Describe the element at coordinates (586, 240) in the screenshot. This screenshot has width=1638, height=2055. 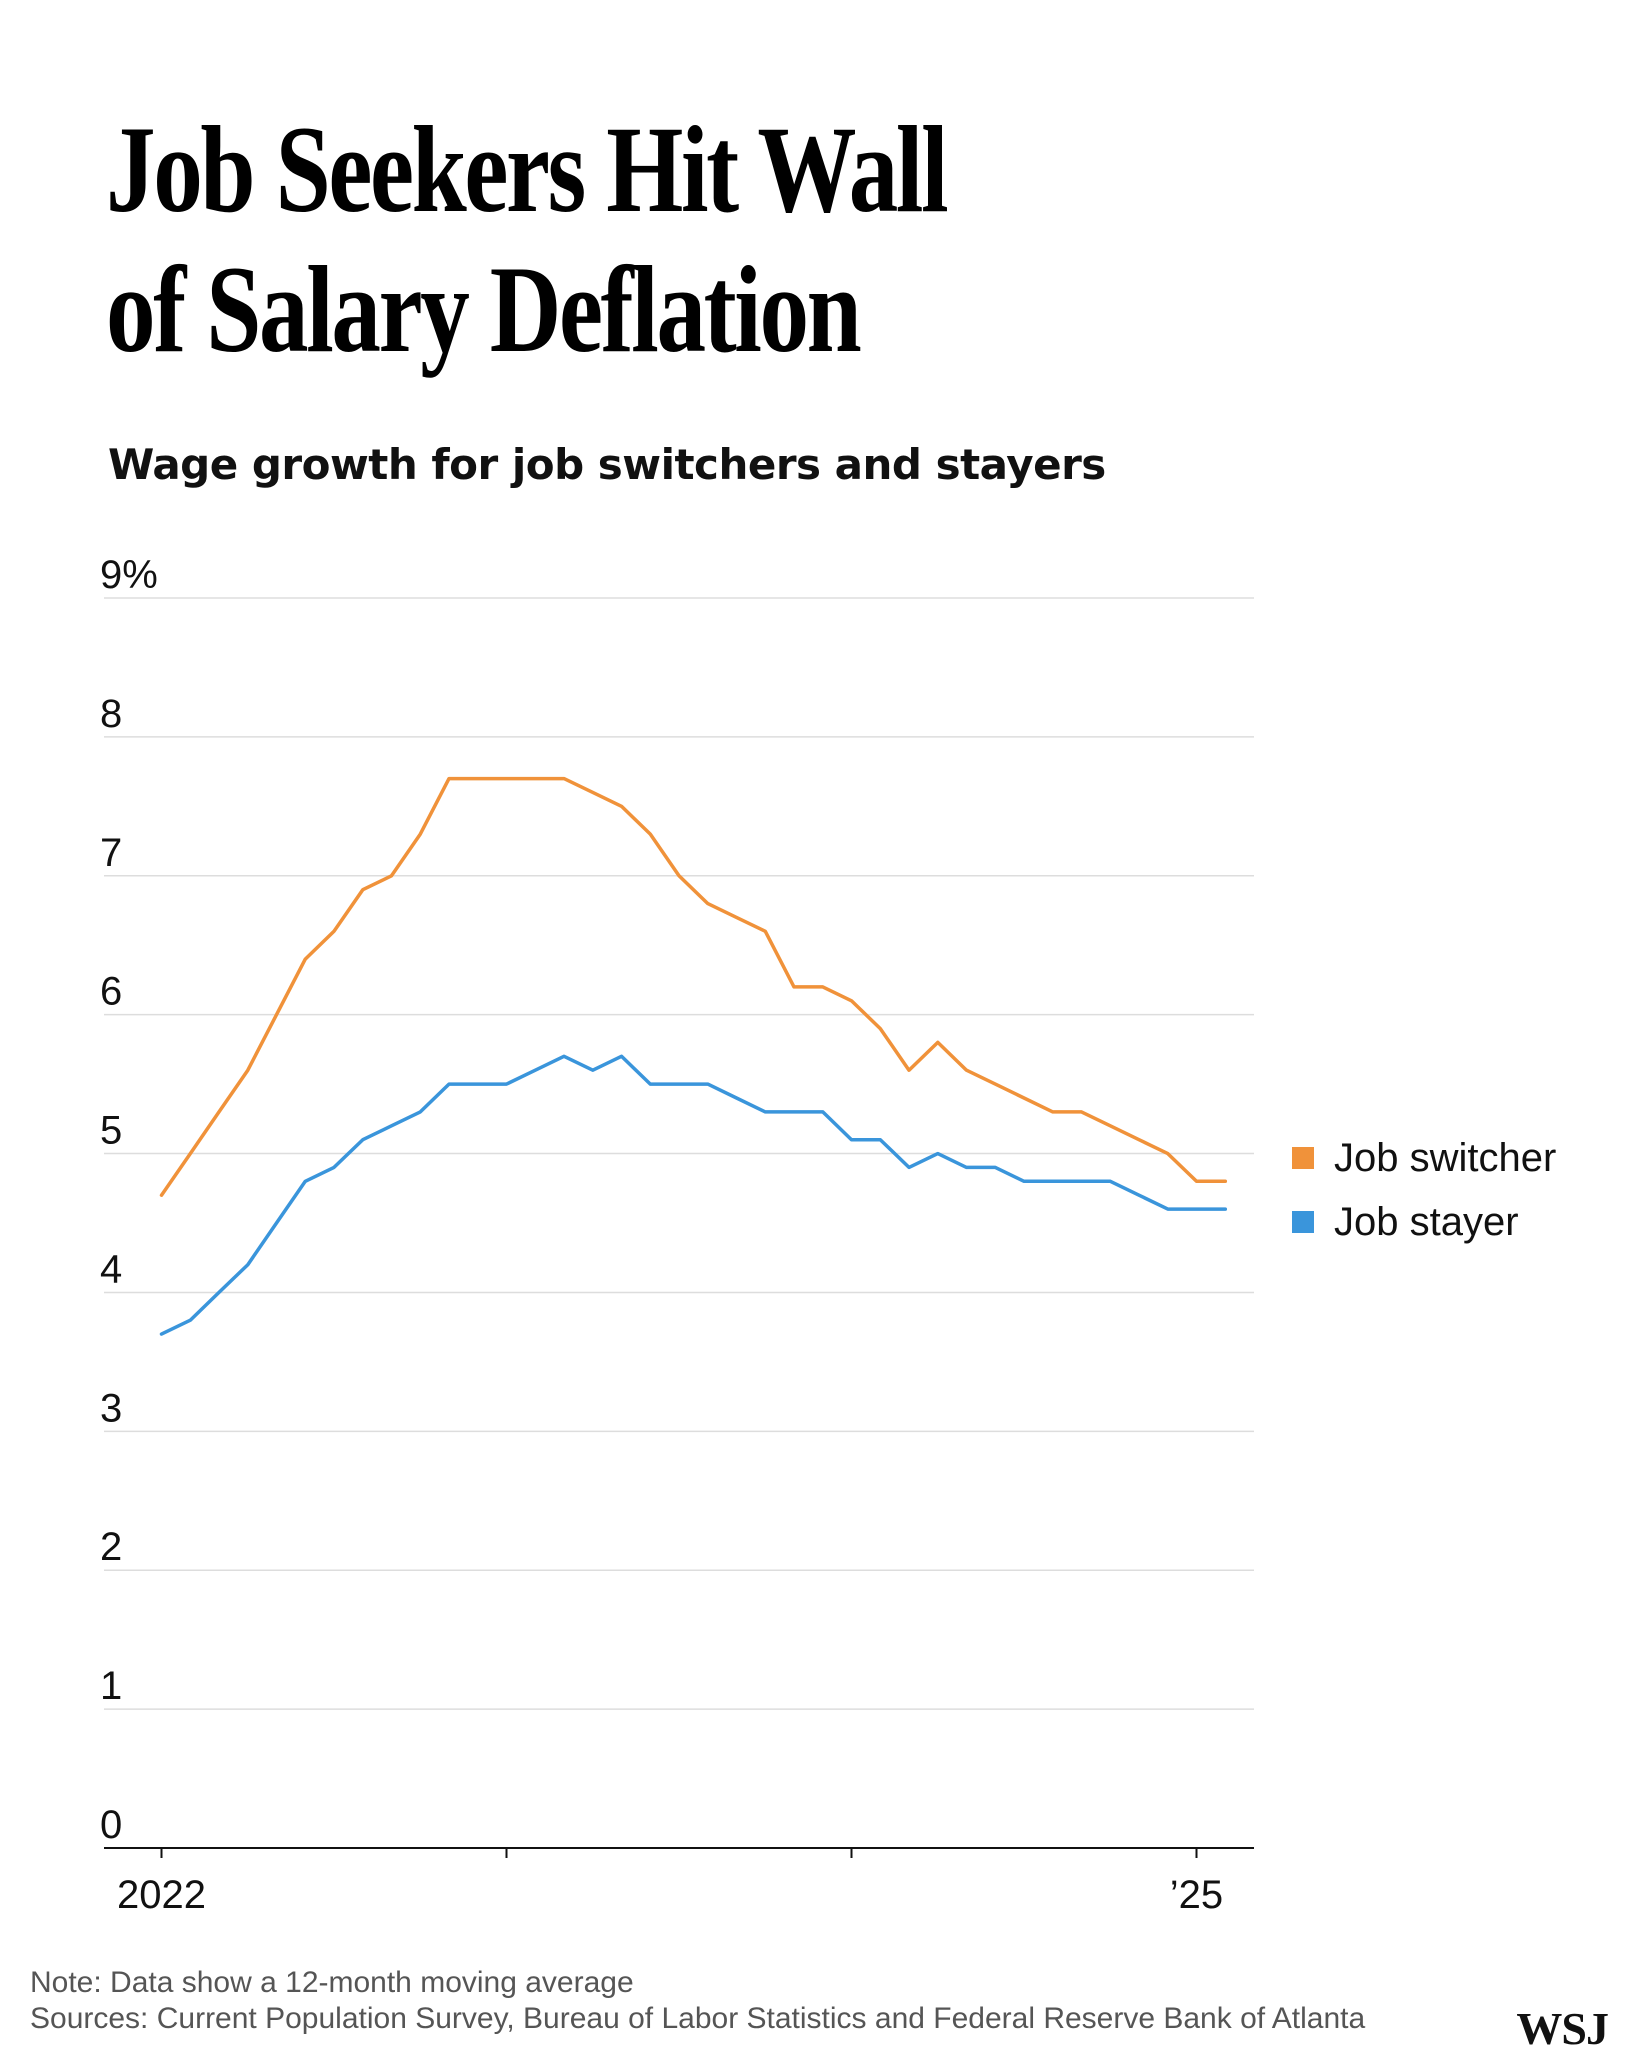
I see `chart-title: Job Seekers Hit Wall of Salary Deflation` at that location.